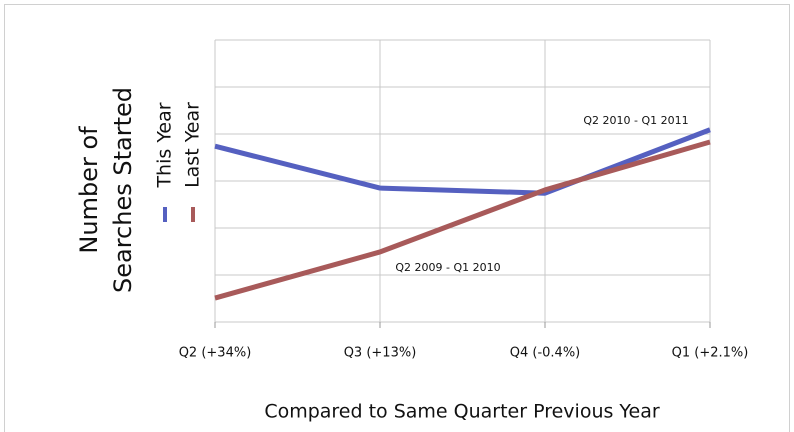  I want to click on legend-label: This Year, so click(165, 145).